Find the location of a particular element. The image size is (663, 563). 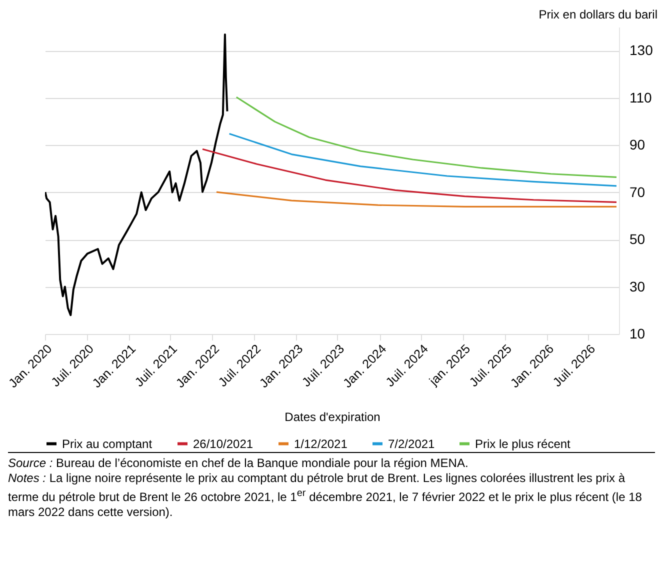

source-note: Source : Bureau de l’économiste en chef de la Banque mondiale pour la région MENA. is located at coordinates (238, 463).